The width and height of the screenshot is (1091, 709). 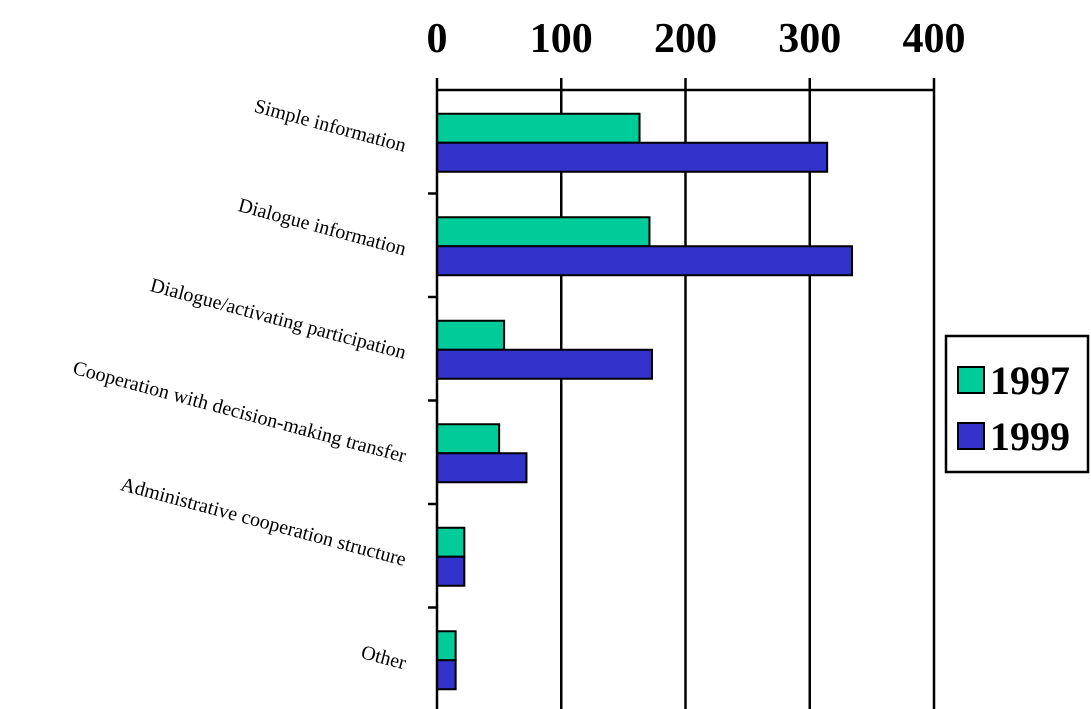 What do you see at coordinates (384, 657) in the screenshot?
I see `category-label: Other` at bounding box center [384, 657].